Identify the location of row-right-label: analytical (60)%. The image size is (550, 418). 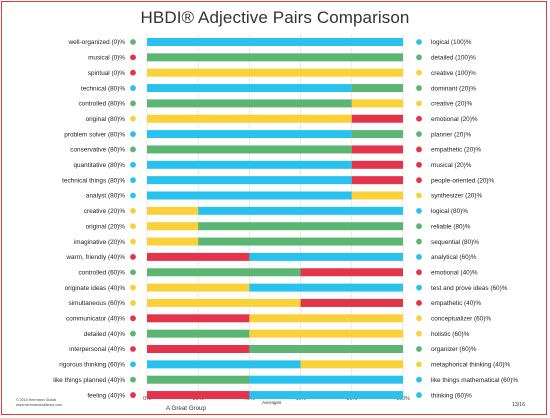
(454, 257).